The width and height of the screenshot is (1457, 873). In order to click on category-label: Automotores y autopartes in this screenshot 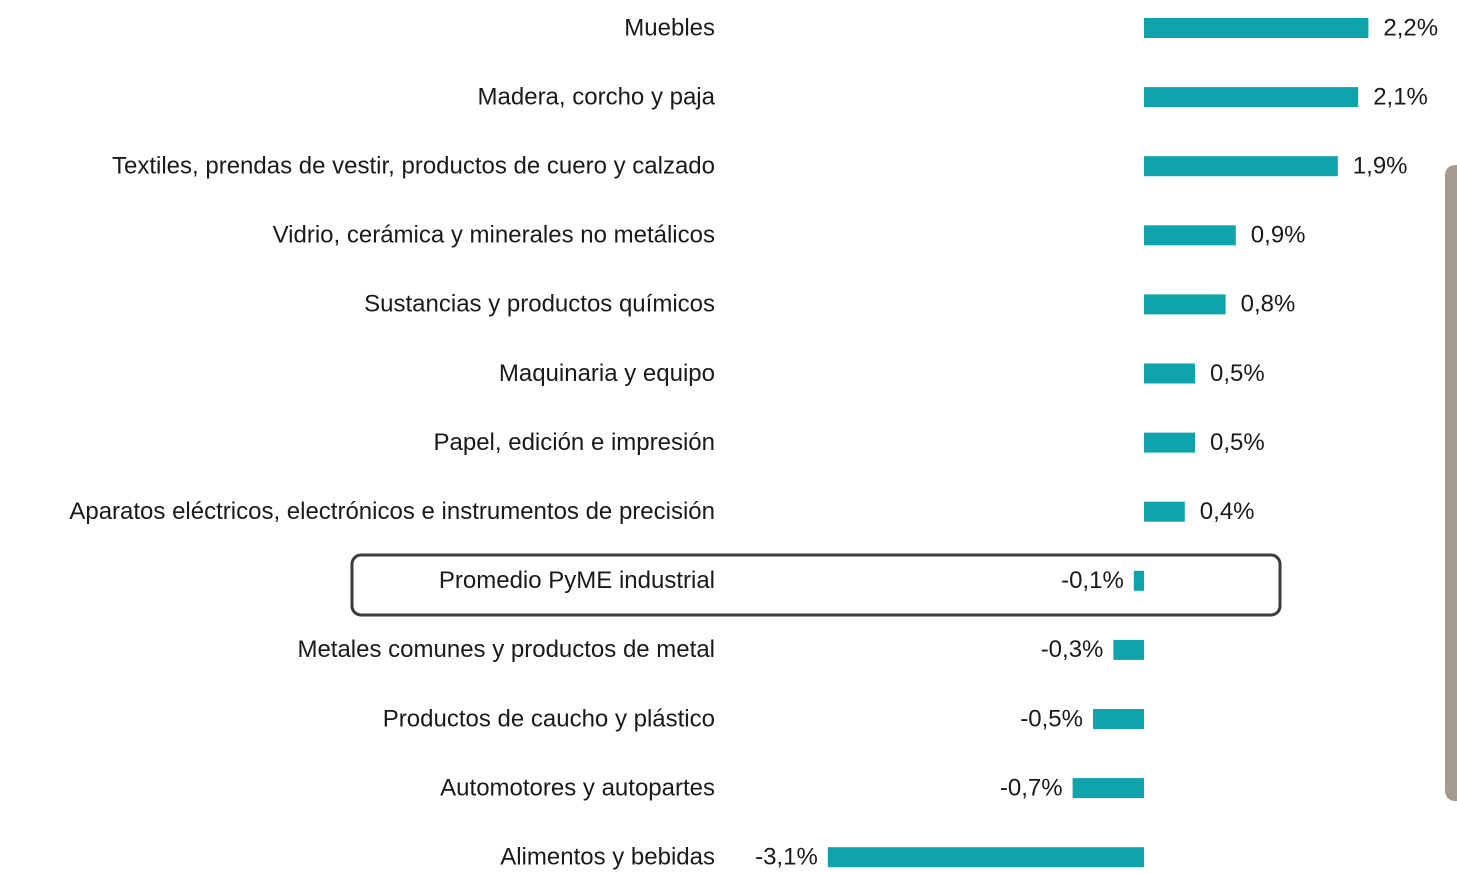, I will do `click(577, 787)`.